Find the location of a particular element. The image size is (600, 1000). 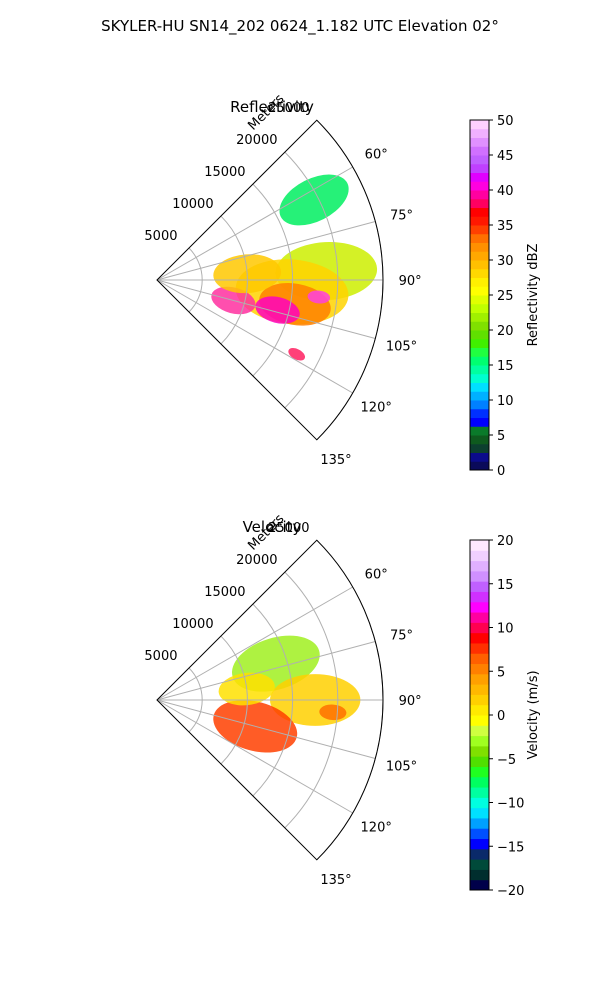

colorbar-label: Velocity (m/s) is located at coordinates (533, 714).